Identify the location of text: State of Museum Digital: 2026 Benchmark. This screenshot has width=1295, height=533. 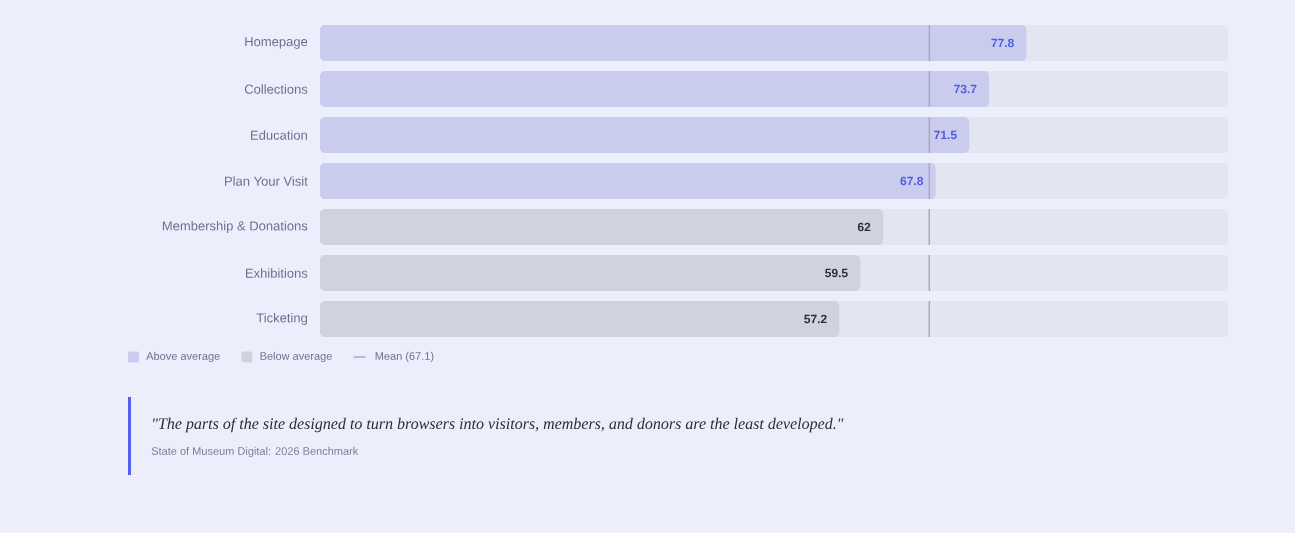
(255, 452).